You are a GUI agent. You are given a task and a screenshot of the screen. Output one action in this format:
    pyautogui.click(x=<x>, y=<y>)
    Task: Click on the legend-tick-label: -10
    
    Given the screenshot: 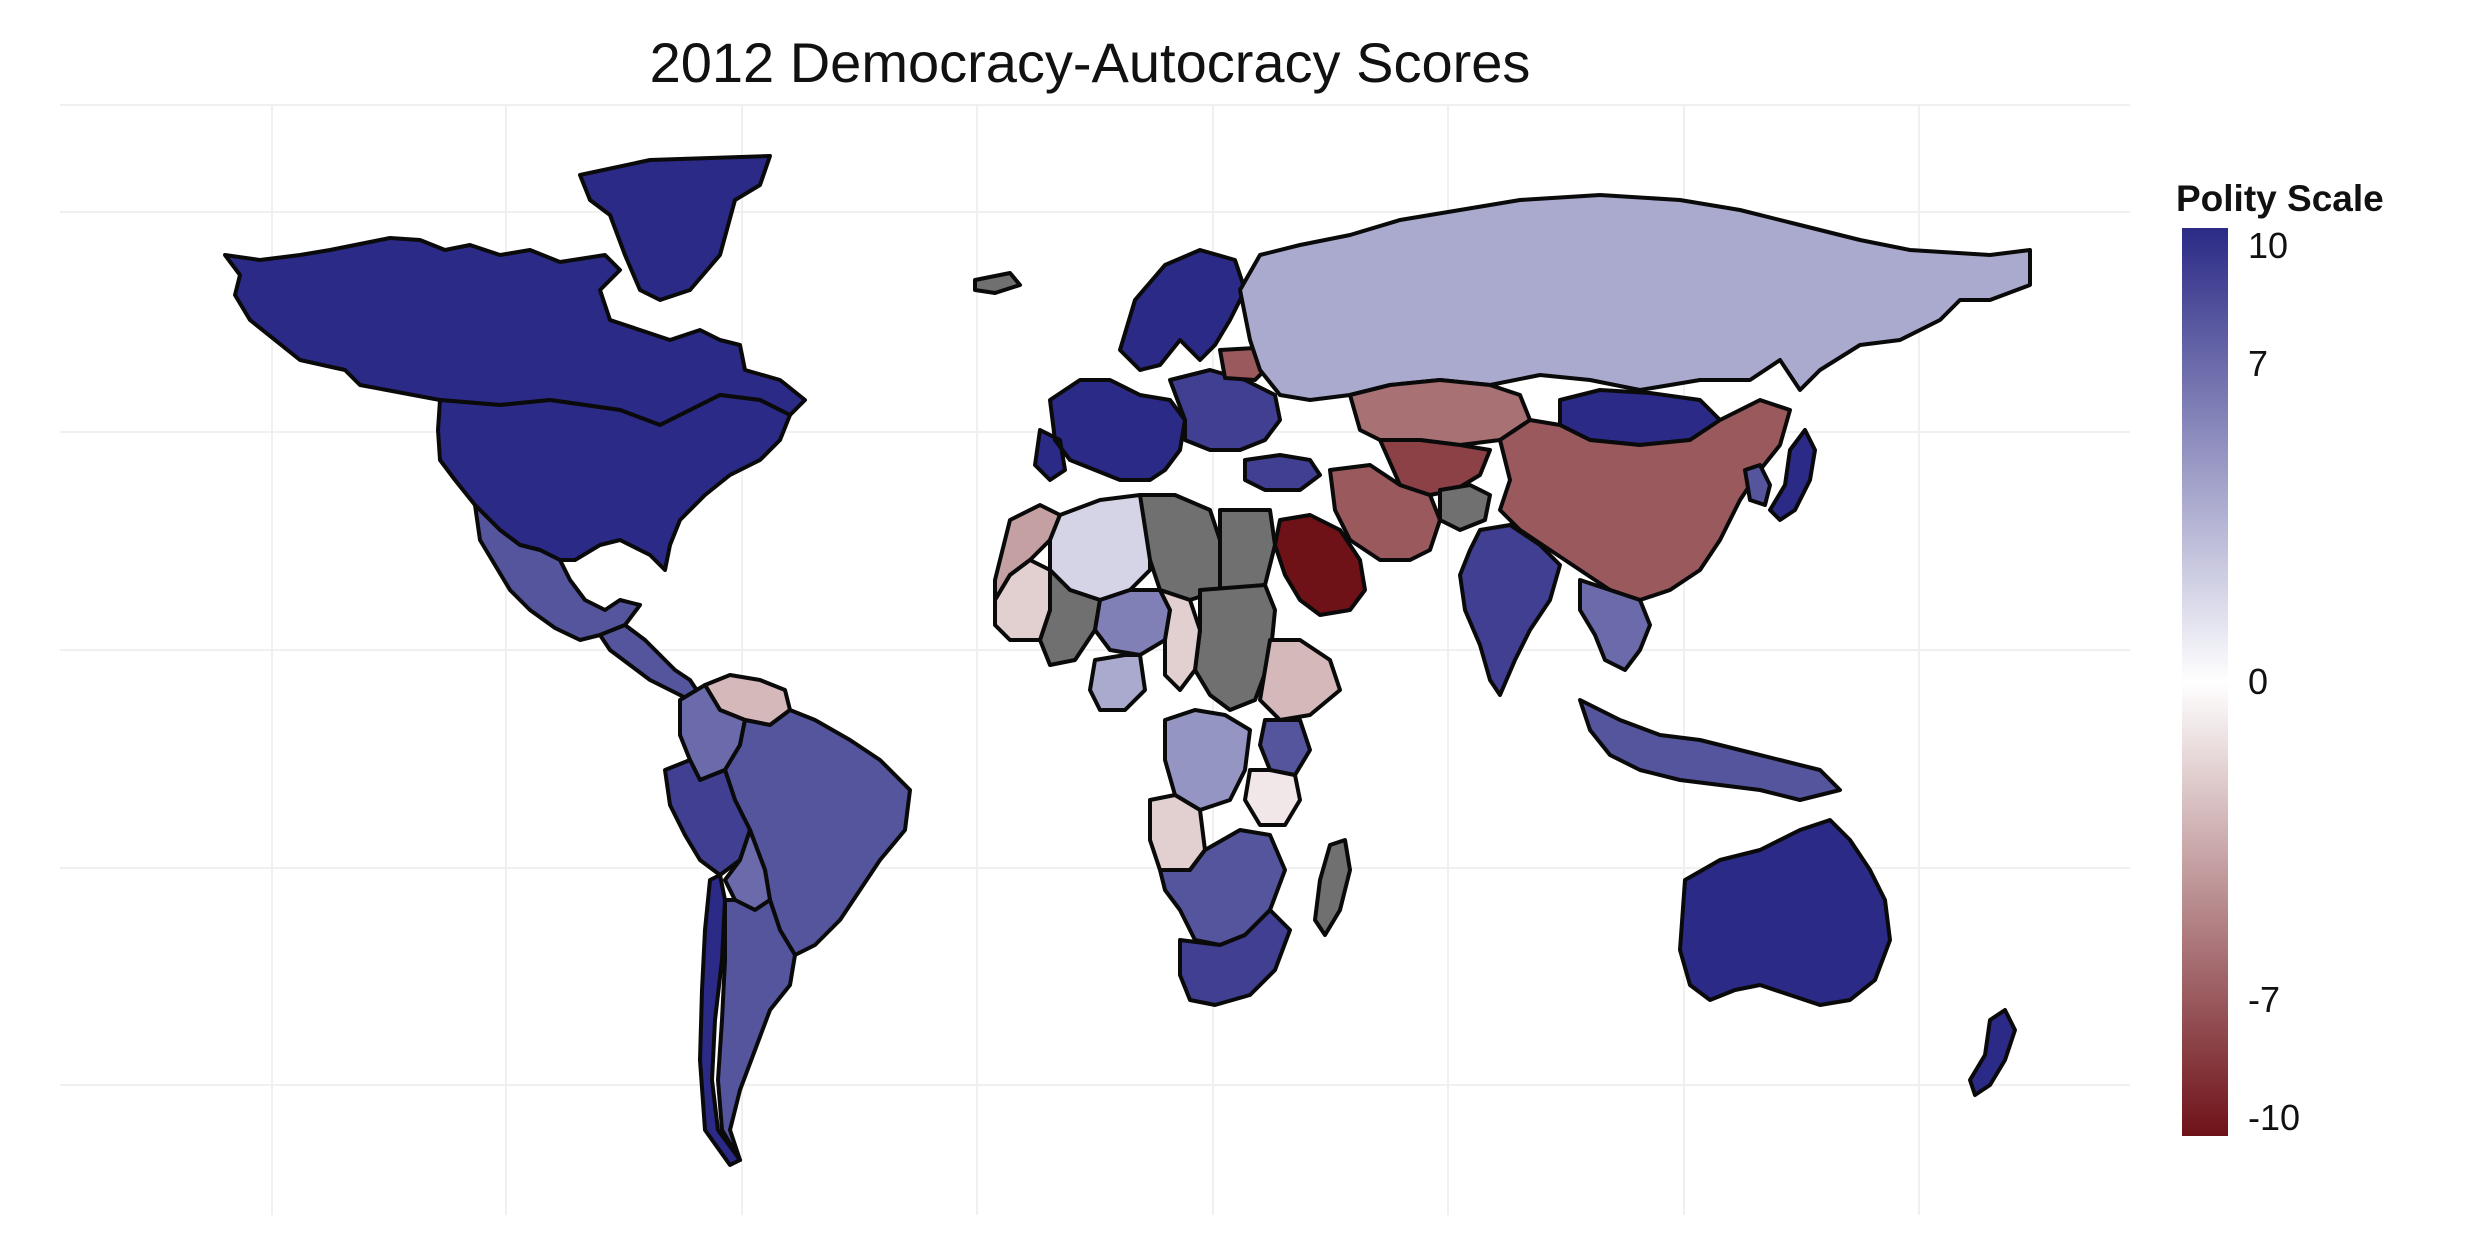 What is the action you would take?
    pyautogui.click(x=2274, y=1117)
    